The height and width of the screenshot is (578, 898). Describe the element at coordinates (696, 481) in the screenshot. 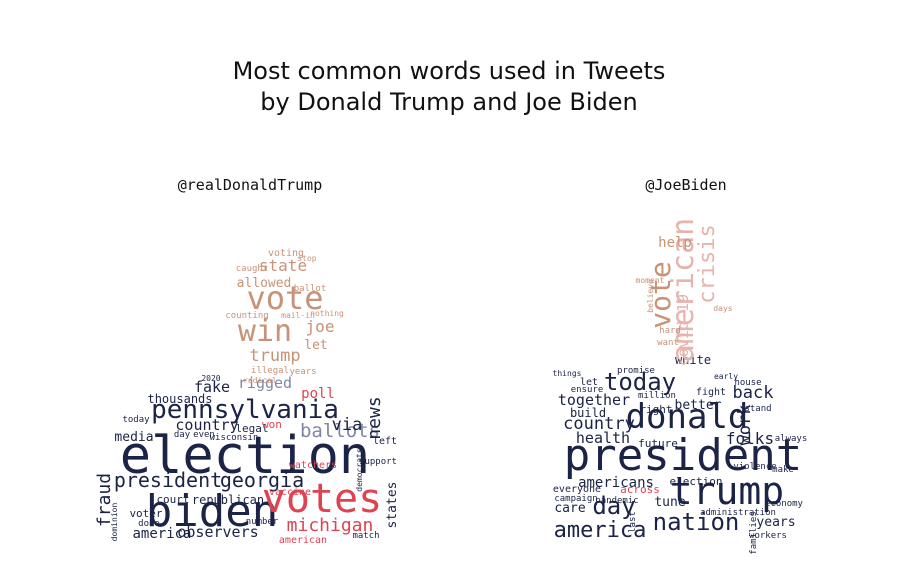

I see `biden-word-election: election` at that location.